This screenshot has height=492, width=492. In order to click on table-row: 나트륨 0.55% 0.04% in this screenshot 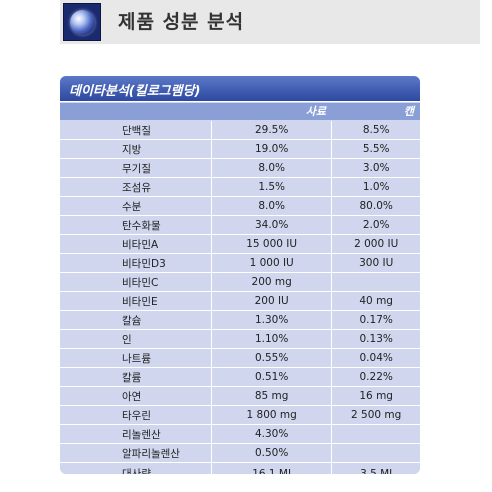, I will do `click(240, 358)`.